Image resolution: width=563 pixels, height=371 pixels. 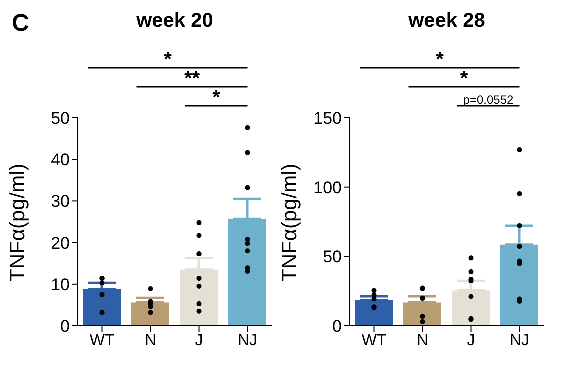 What do you see at coordinates (60, 284) in the screenshot?
I see `y-tick-label: 10` at bounding box center [60, 284].